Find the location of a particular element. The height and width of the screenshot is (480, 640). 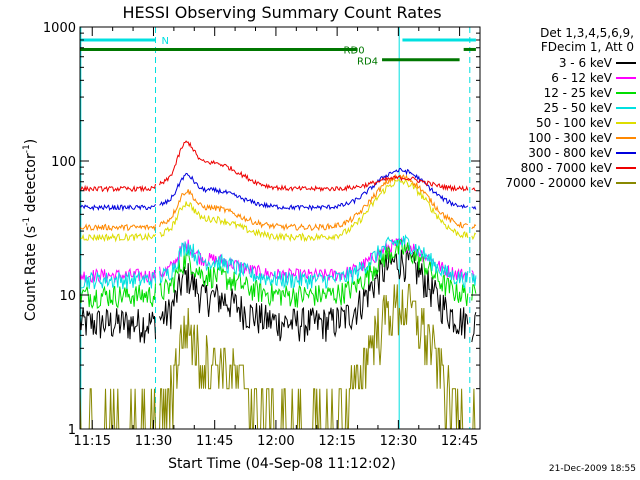

x-tick-label: 12:30 is located at coordinates (398, 441).